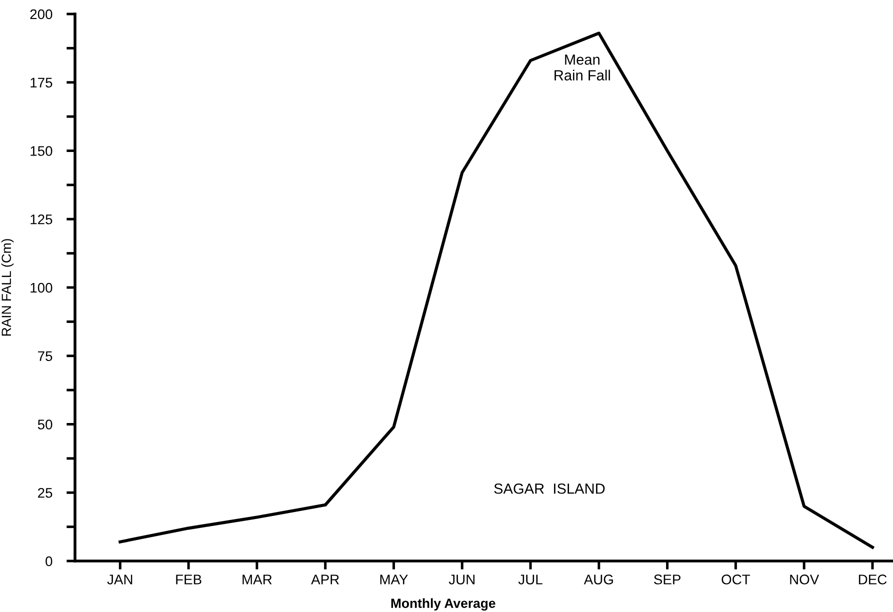 The width and height of the screenshot is (893, 612). Describe the element at coordinates (325, 579) in the screenshot. I see `x-tick-label: APR` at that location.